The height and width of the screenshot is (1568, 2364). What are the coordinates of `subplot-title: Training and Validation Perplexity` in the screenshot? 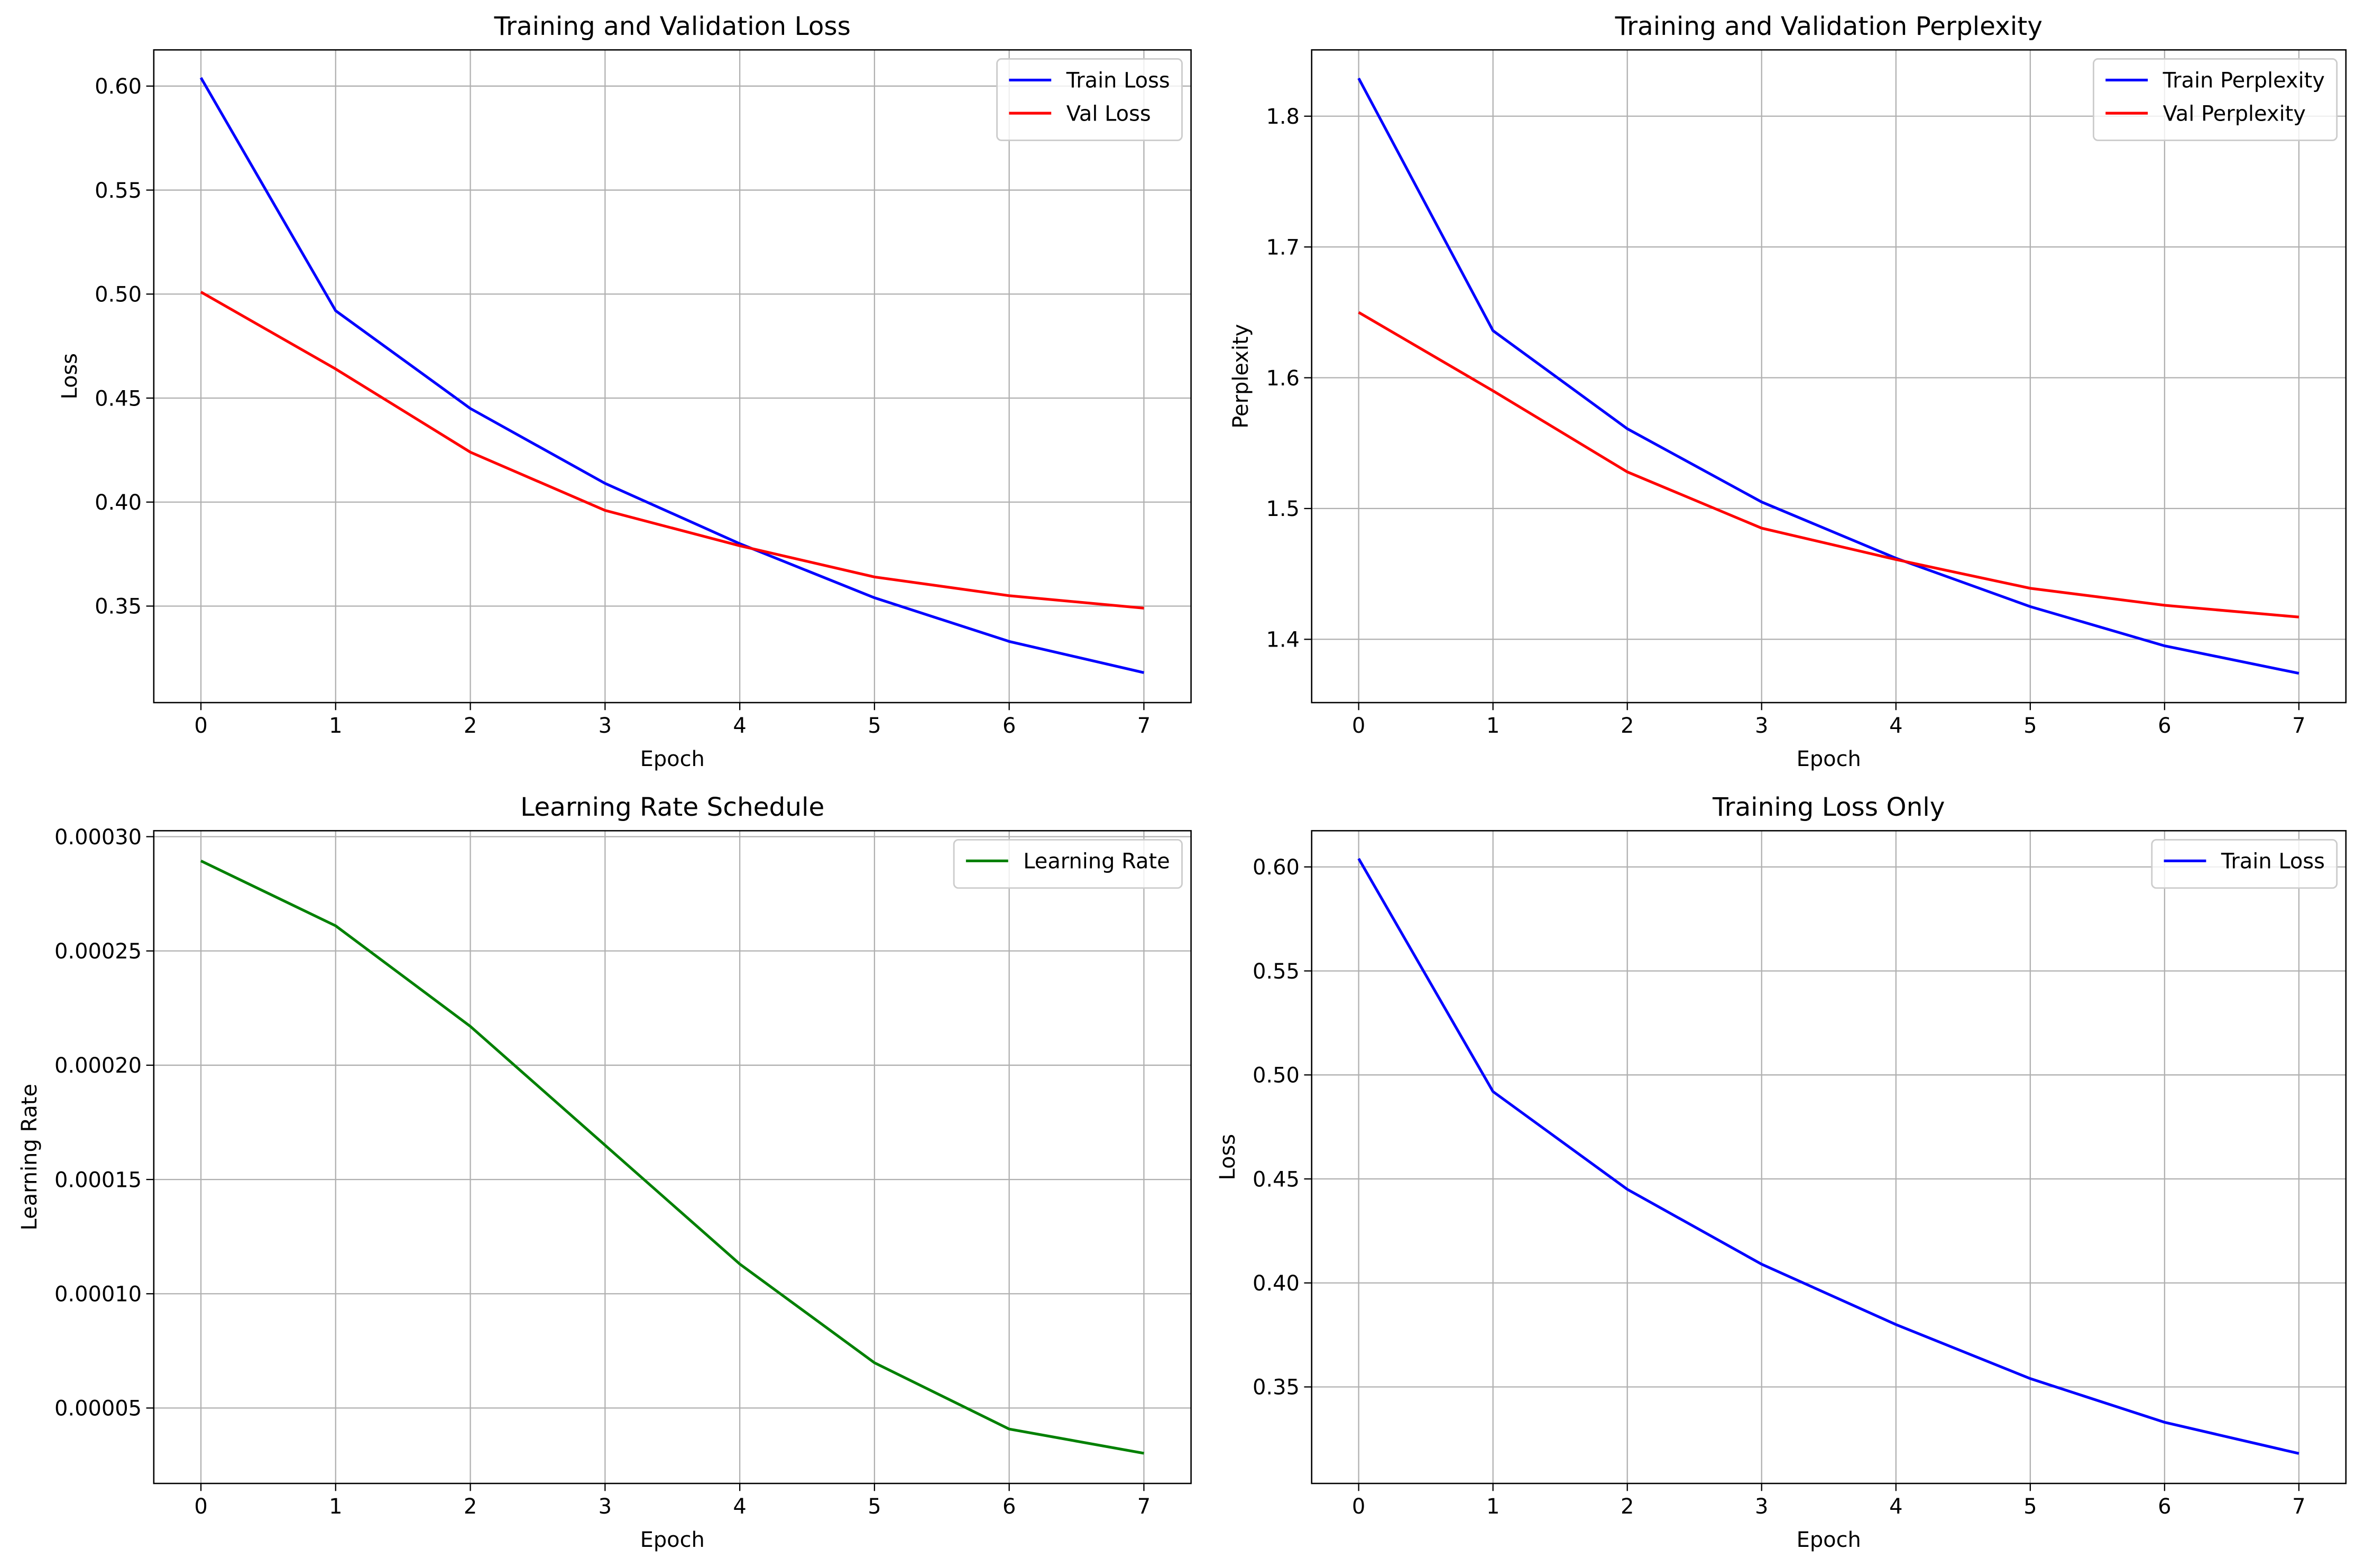 It's located at (1829, 26).